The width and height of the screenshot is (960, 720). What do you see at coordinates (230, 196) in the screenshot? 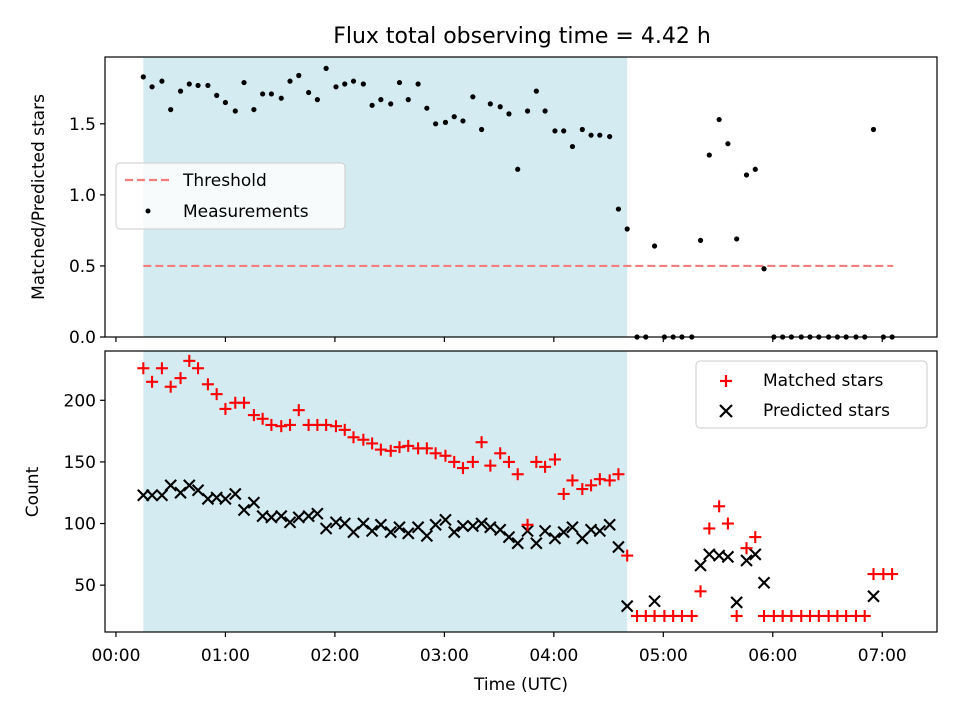
I see `top-legend: Threshold Measurements` at bounding box center [230, 196].